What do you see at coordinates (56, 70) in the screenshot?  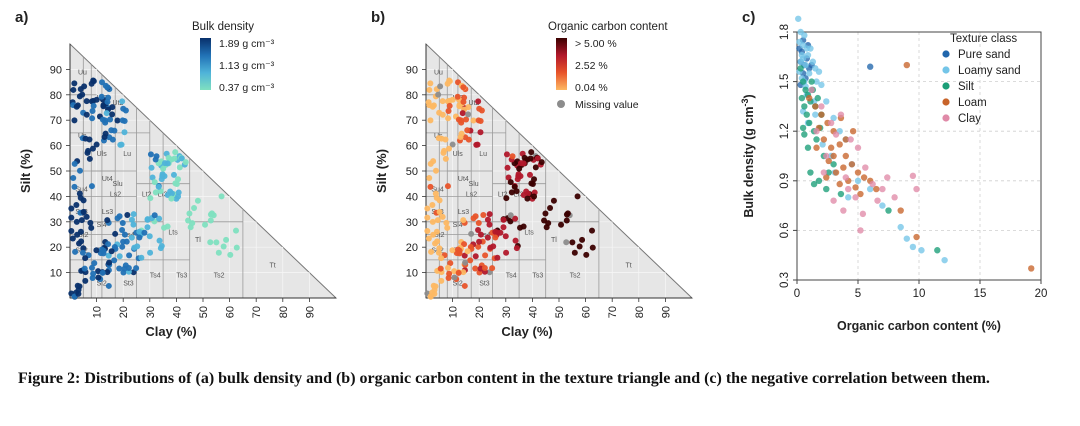 I see `y-tick-label: 90` at bounding box center [56, 70].